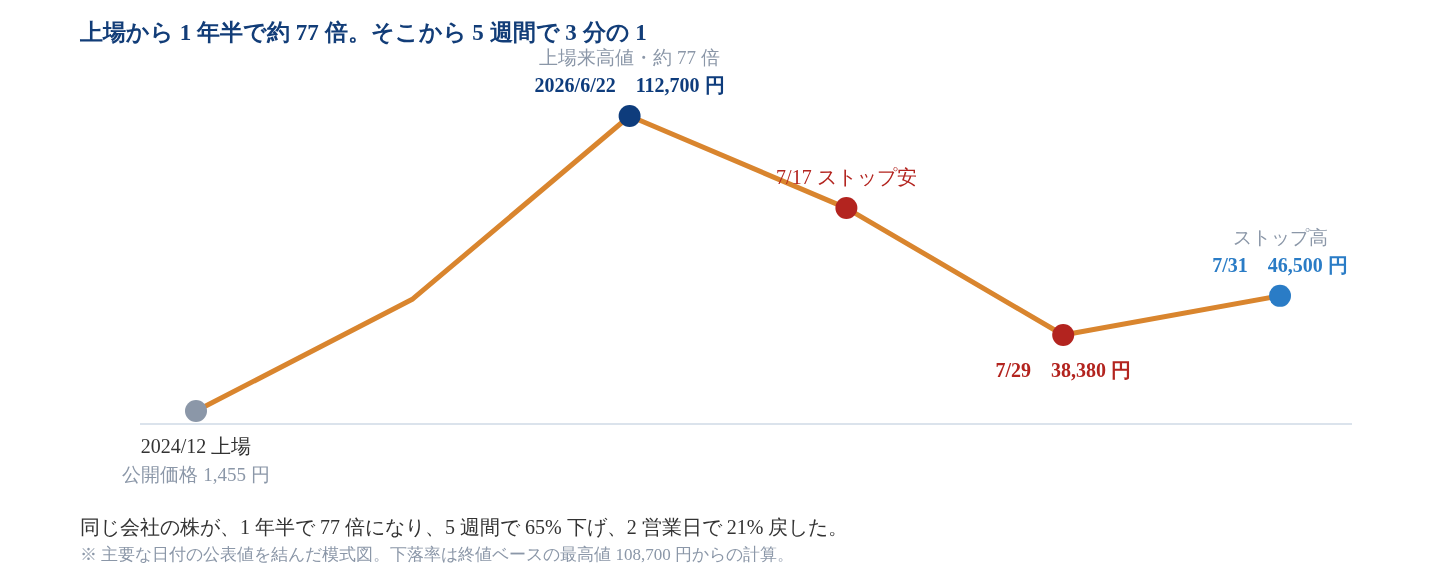  What do you see at coordinates (629, 85) in the screenshot?
I see `text: 2026/6/22 112,700 円` at bounding box center [629, 85].